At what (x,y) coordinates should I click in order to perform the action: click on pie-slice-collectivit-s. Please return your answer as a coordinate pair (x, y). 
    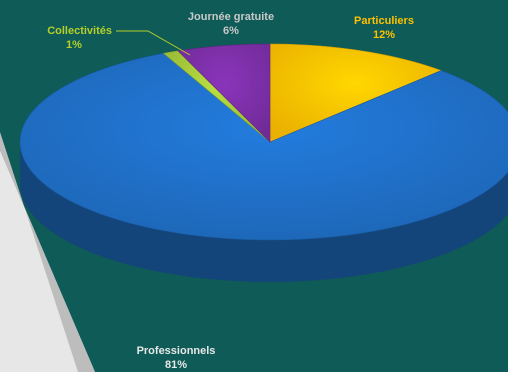
    Looking at the image, I should click on (216, 96).